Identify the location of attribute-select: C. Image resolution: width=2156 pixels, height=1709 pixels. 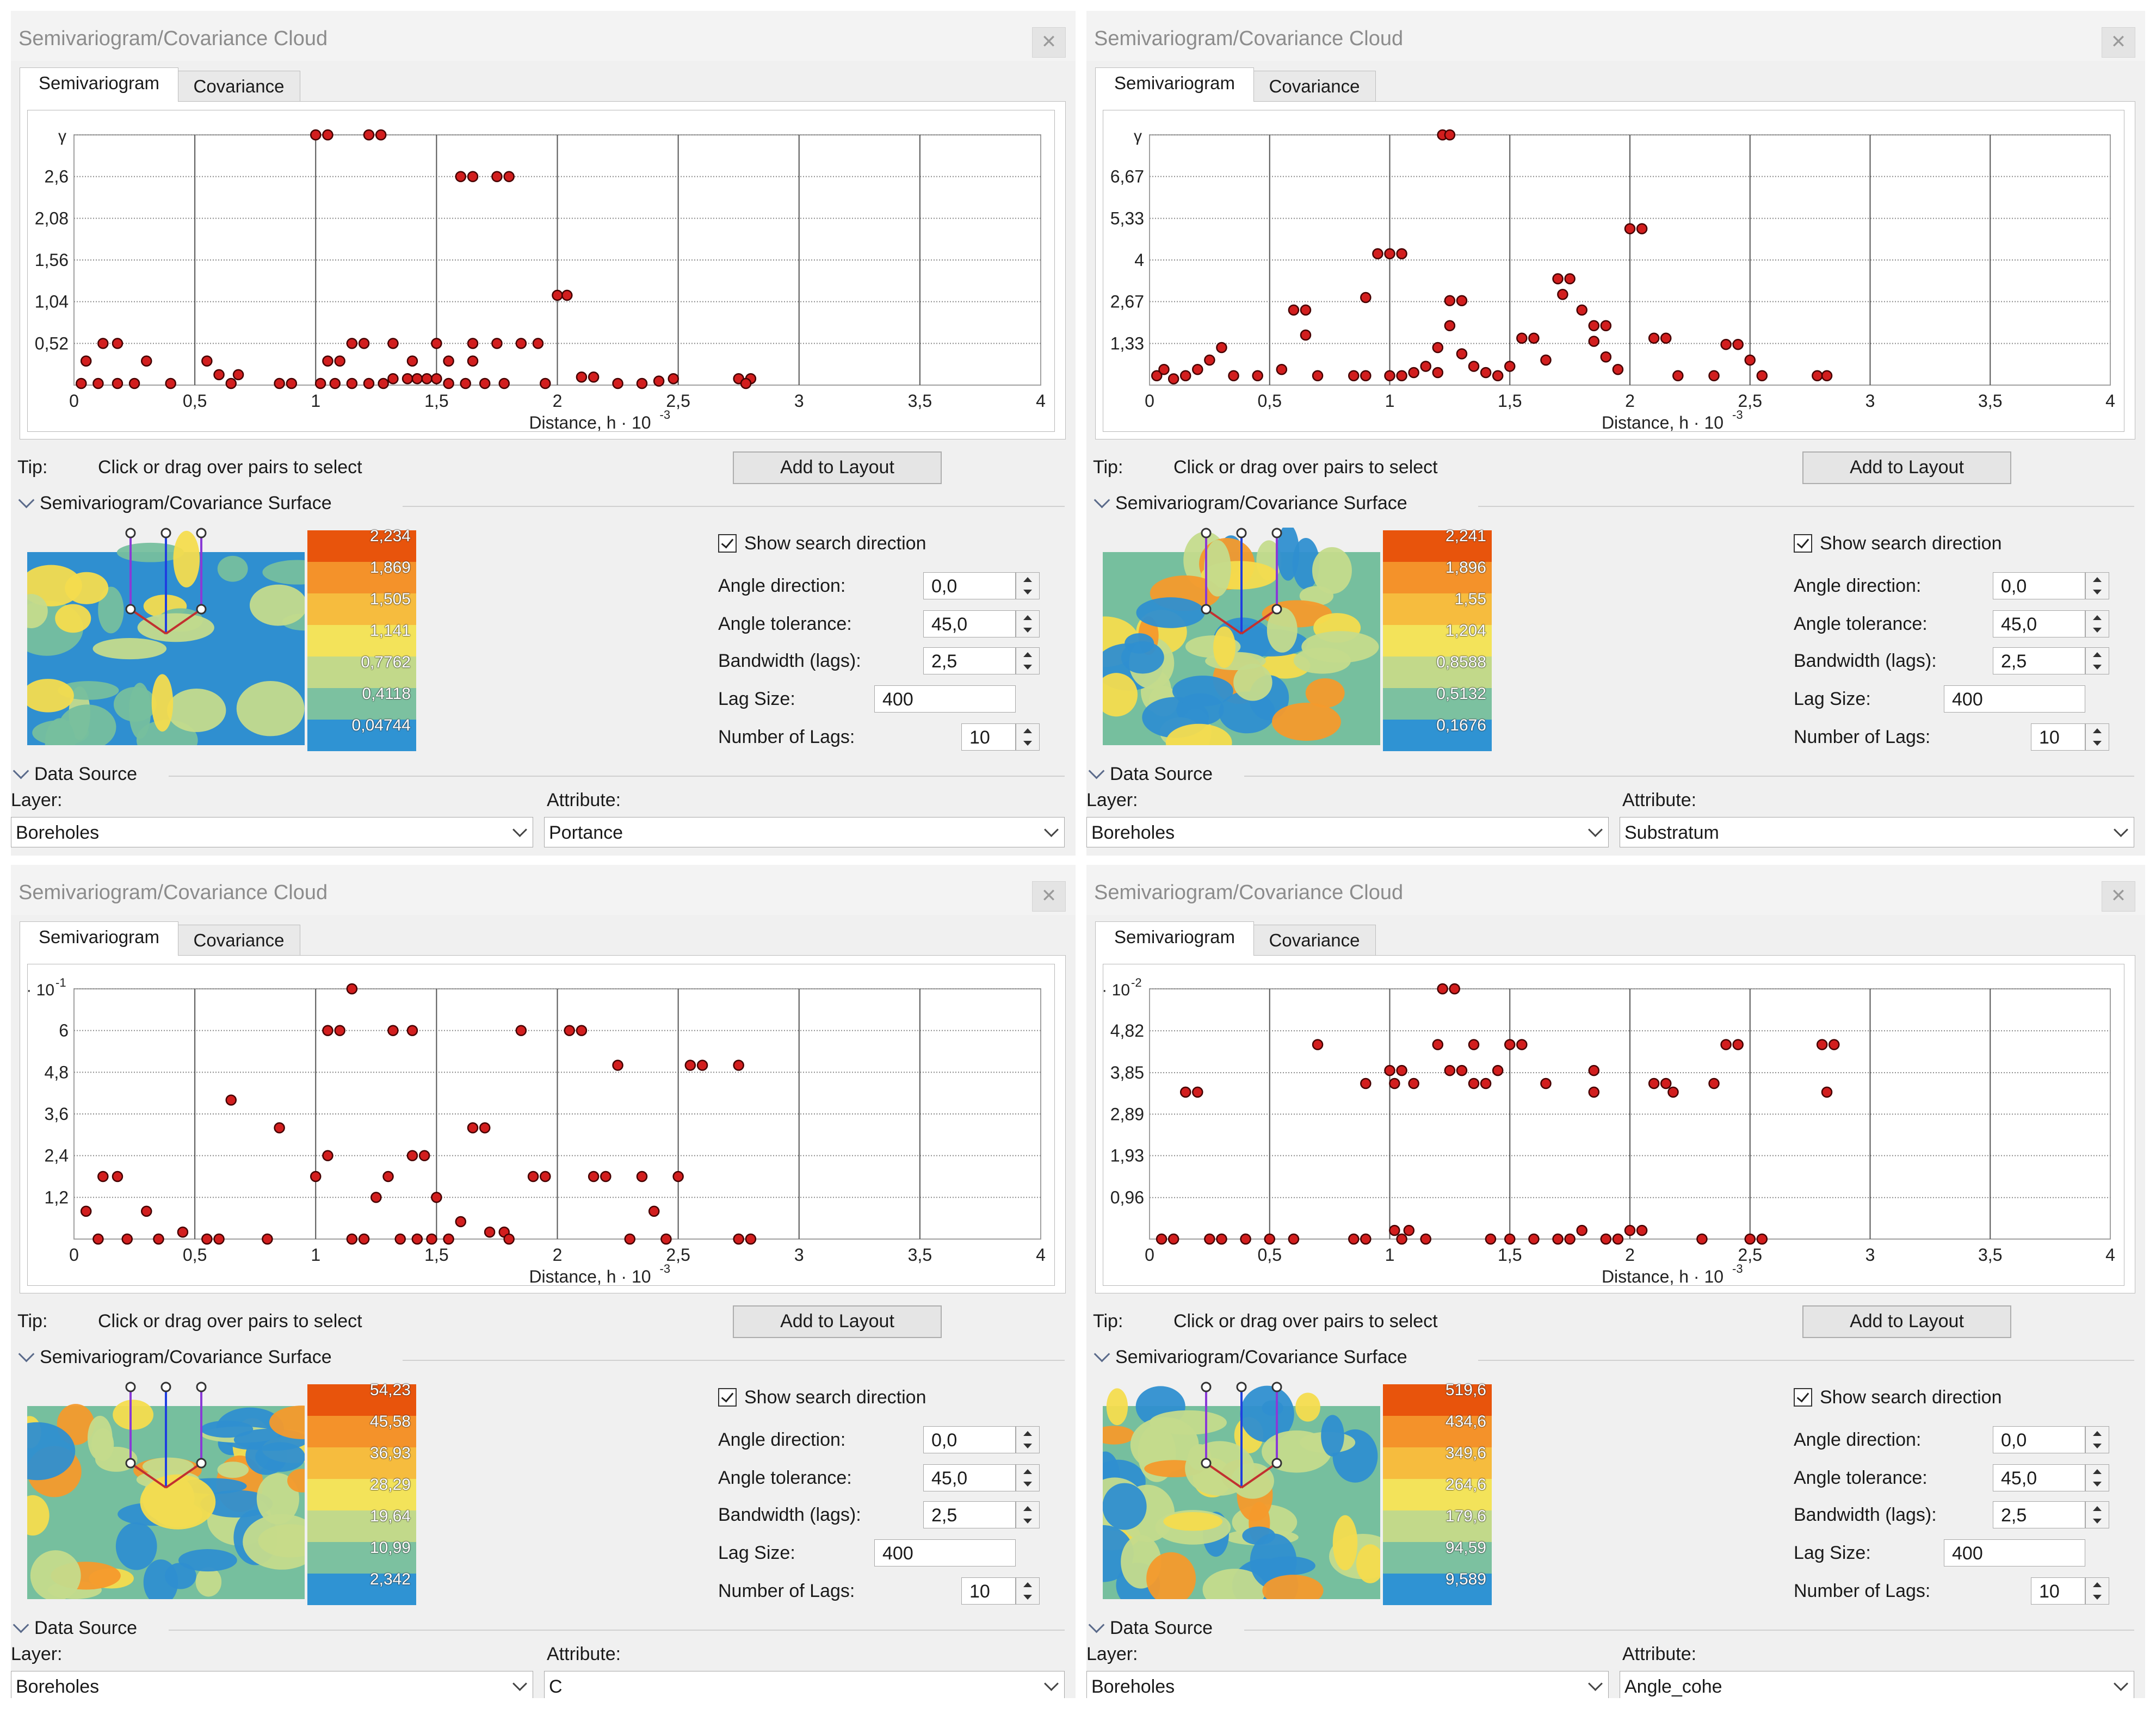
(804, 1685).